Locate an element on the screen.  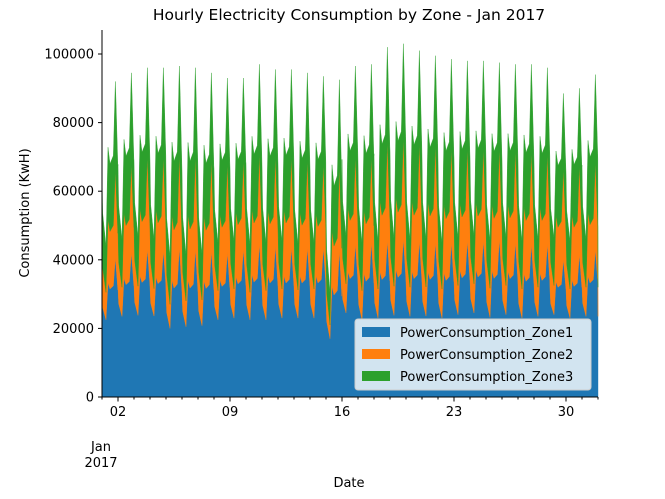
legend-label: PowerConsumption_Zone2 is located at coordinates (486, 355).